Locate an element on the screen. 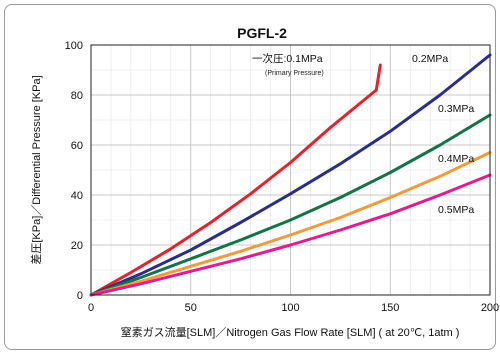 The height and width of the screenshot is (354, 500). y-tick-label: 20 is located at coordinates (77, 246).